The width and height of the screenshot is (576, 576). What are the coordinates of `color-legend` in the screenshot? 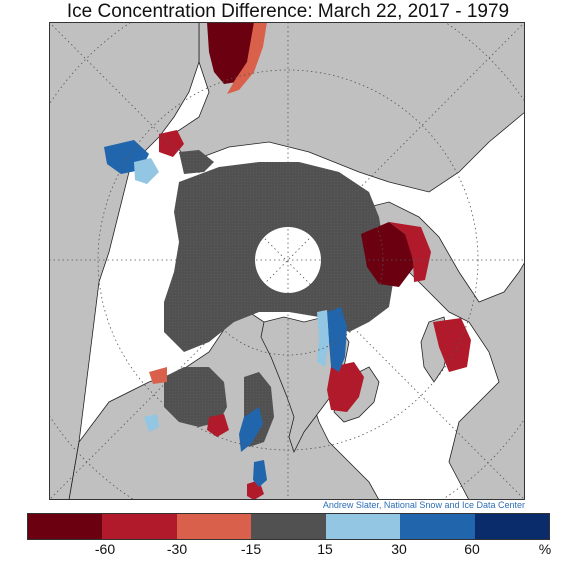 It's located at (288, 526).